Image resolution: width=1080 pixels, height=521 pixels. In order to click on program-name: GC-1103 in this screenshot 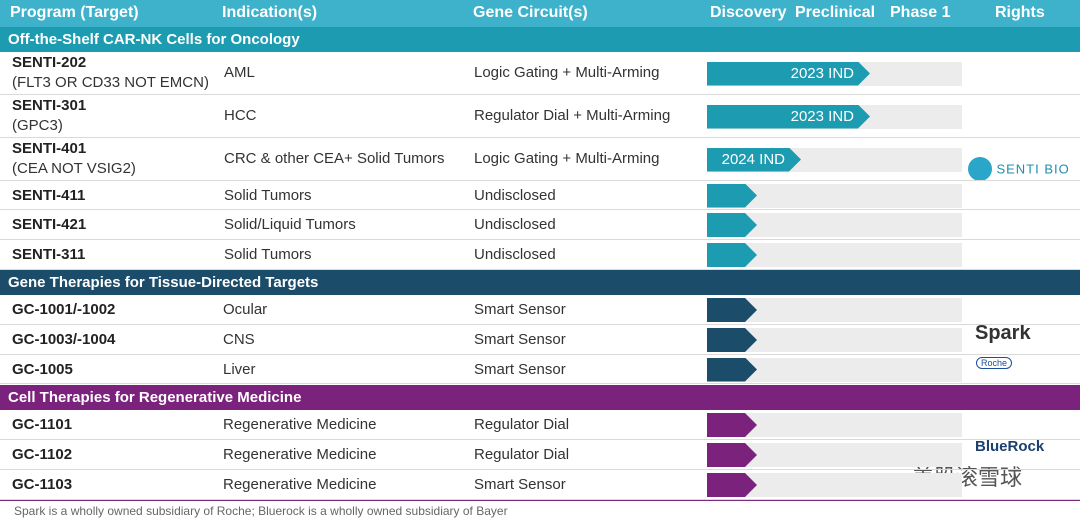, I will do `click(42, 484)`.